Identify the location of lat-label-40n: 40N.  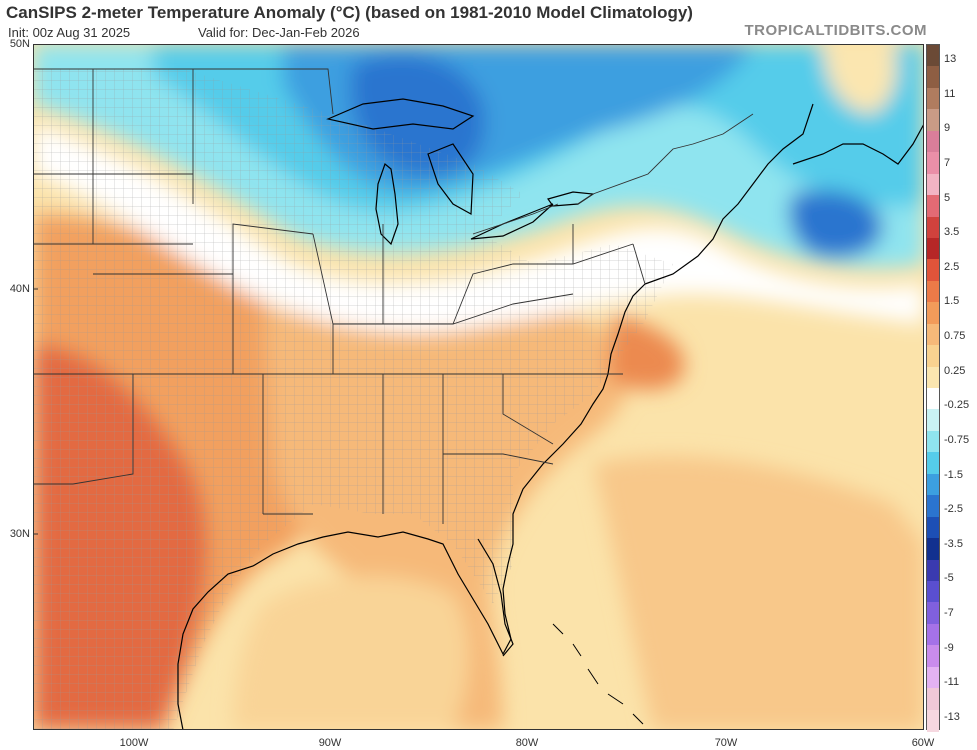
(19, 289).